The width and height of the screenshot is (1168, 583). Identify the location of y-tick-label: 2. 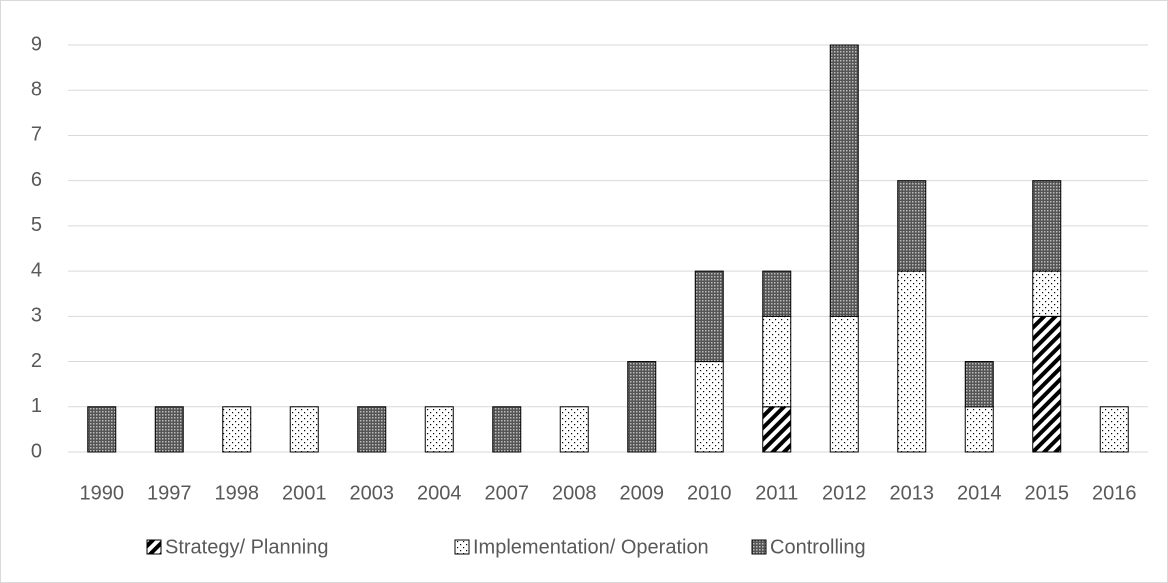
(36, 361).